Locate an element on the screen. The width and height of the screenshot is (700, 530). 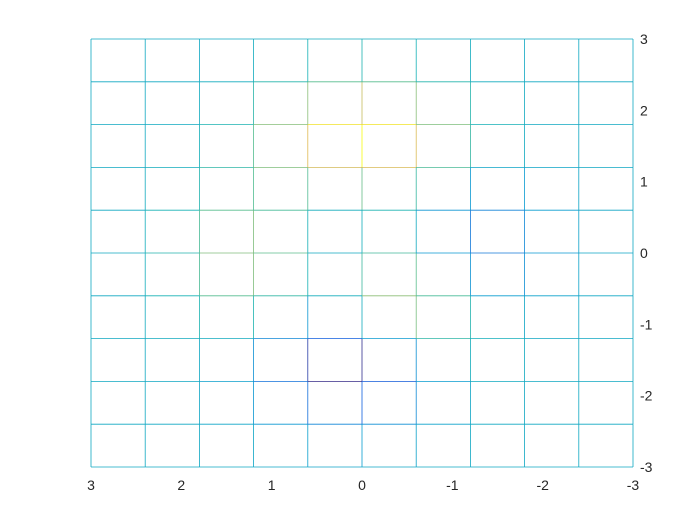
x-axis-ticks: 3 2 1 0 -1 -2 -3 is located at coordinates (363, 485).